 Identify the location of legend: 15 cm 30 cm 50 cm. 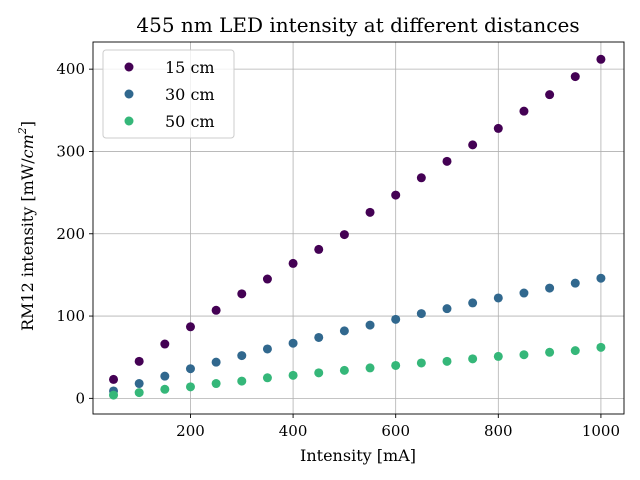
(168, 94).